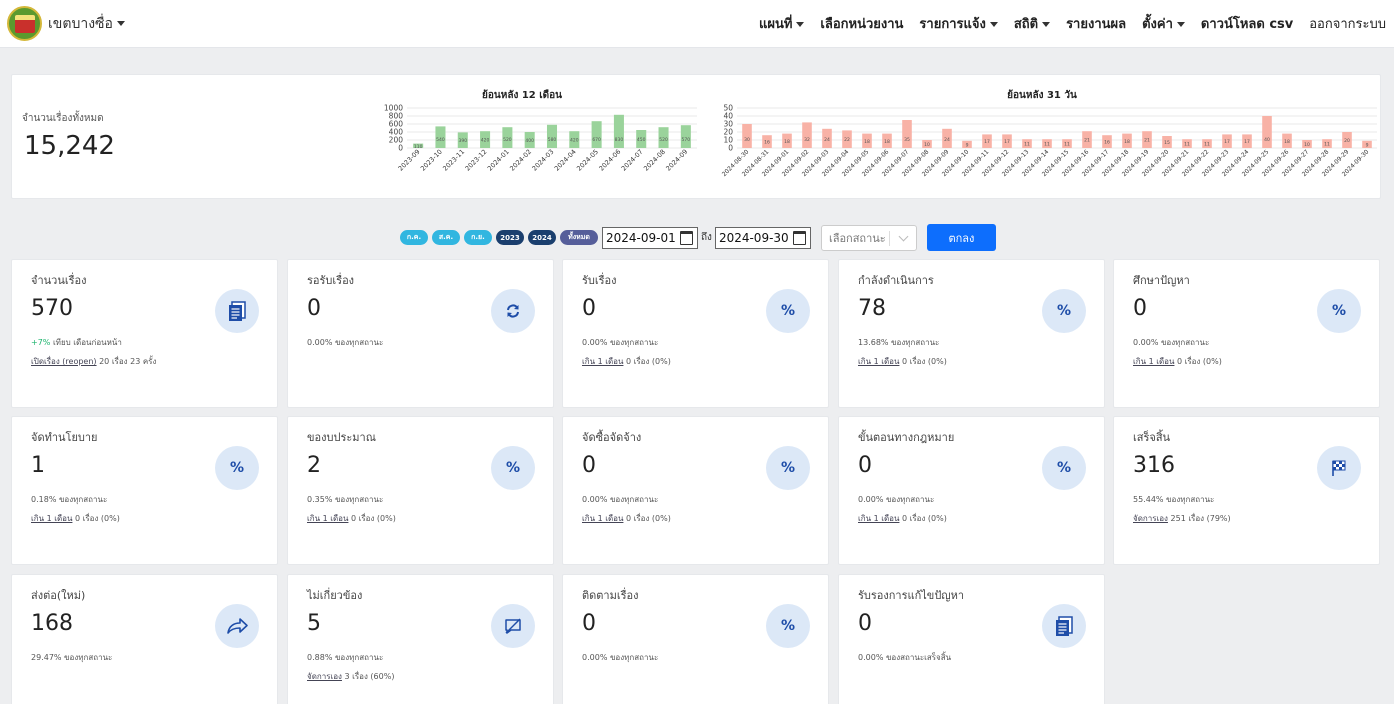  Describe the element at coordinates (958, 23) in the screenshot. I see `nav-item-2: รายการแจ้ง` at that location.